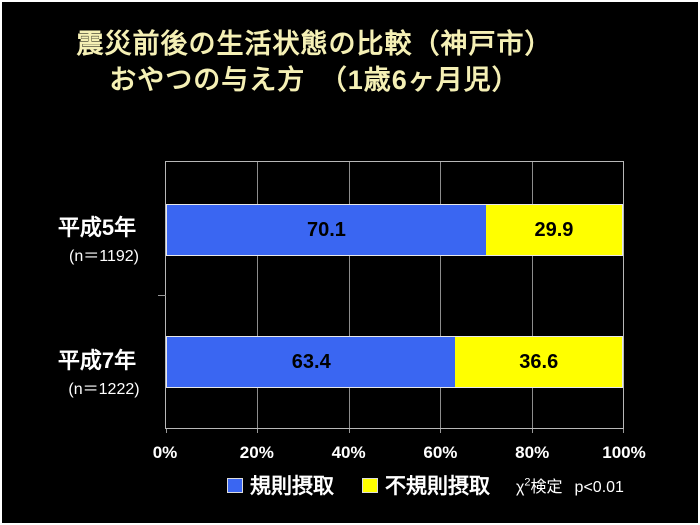 This screenshot has width=700, height=525. I want to click on bar-segment-irregular-h7: 36.6, so click(538, 362).